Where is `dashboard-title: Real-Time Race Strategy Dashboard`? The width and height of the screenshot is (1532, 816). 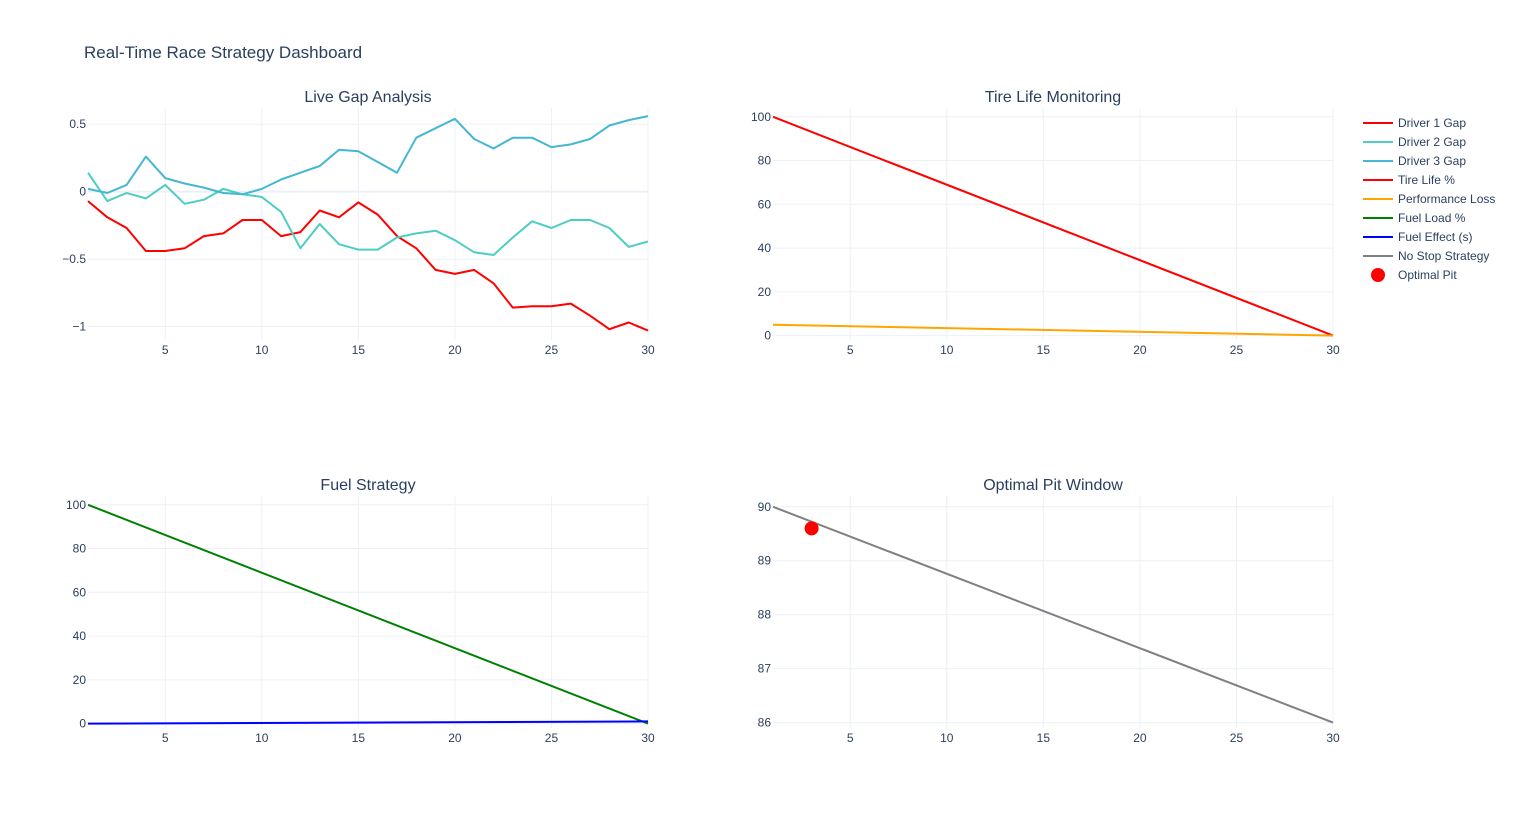
dashboard-title: Real-Time Race Strategy Dashboard is located at coordinates (223, 52).